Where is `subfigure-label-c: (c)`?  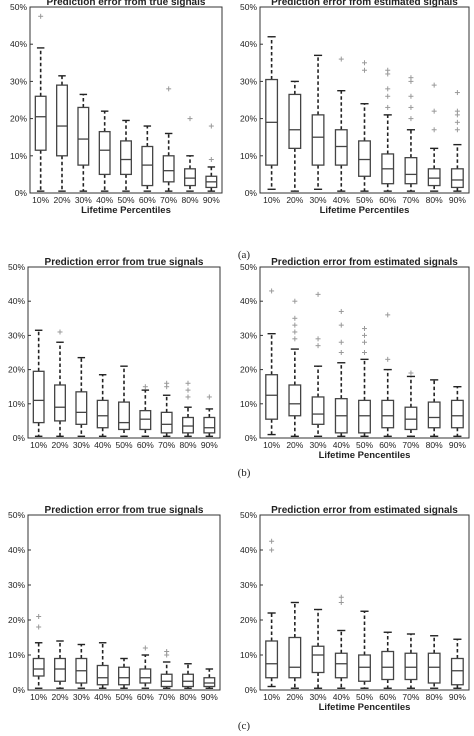 subfigure-label-c: (c) is located at coordinates (244, 725).